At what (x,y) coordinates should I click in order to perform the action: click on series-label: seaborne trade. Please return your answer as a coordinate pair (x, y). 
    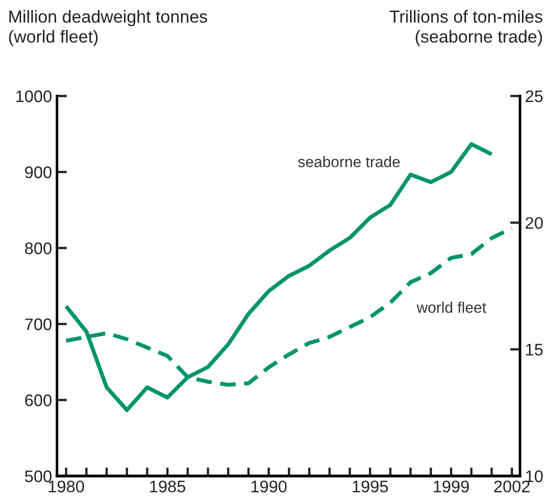
    Looking at the image, I should click on (349, 162).